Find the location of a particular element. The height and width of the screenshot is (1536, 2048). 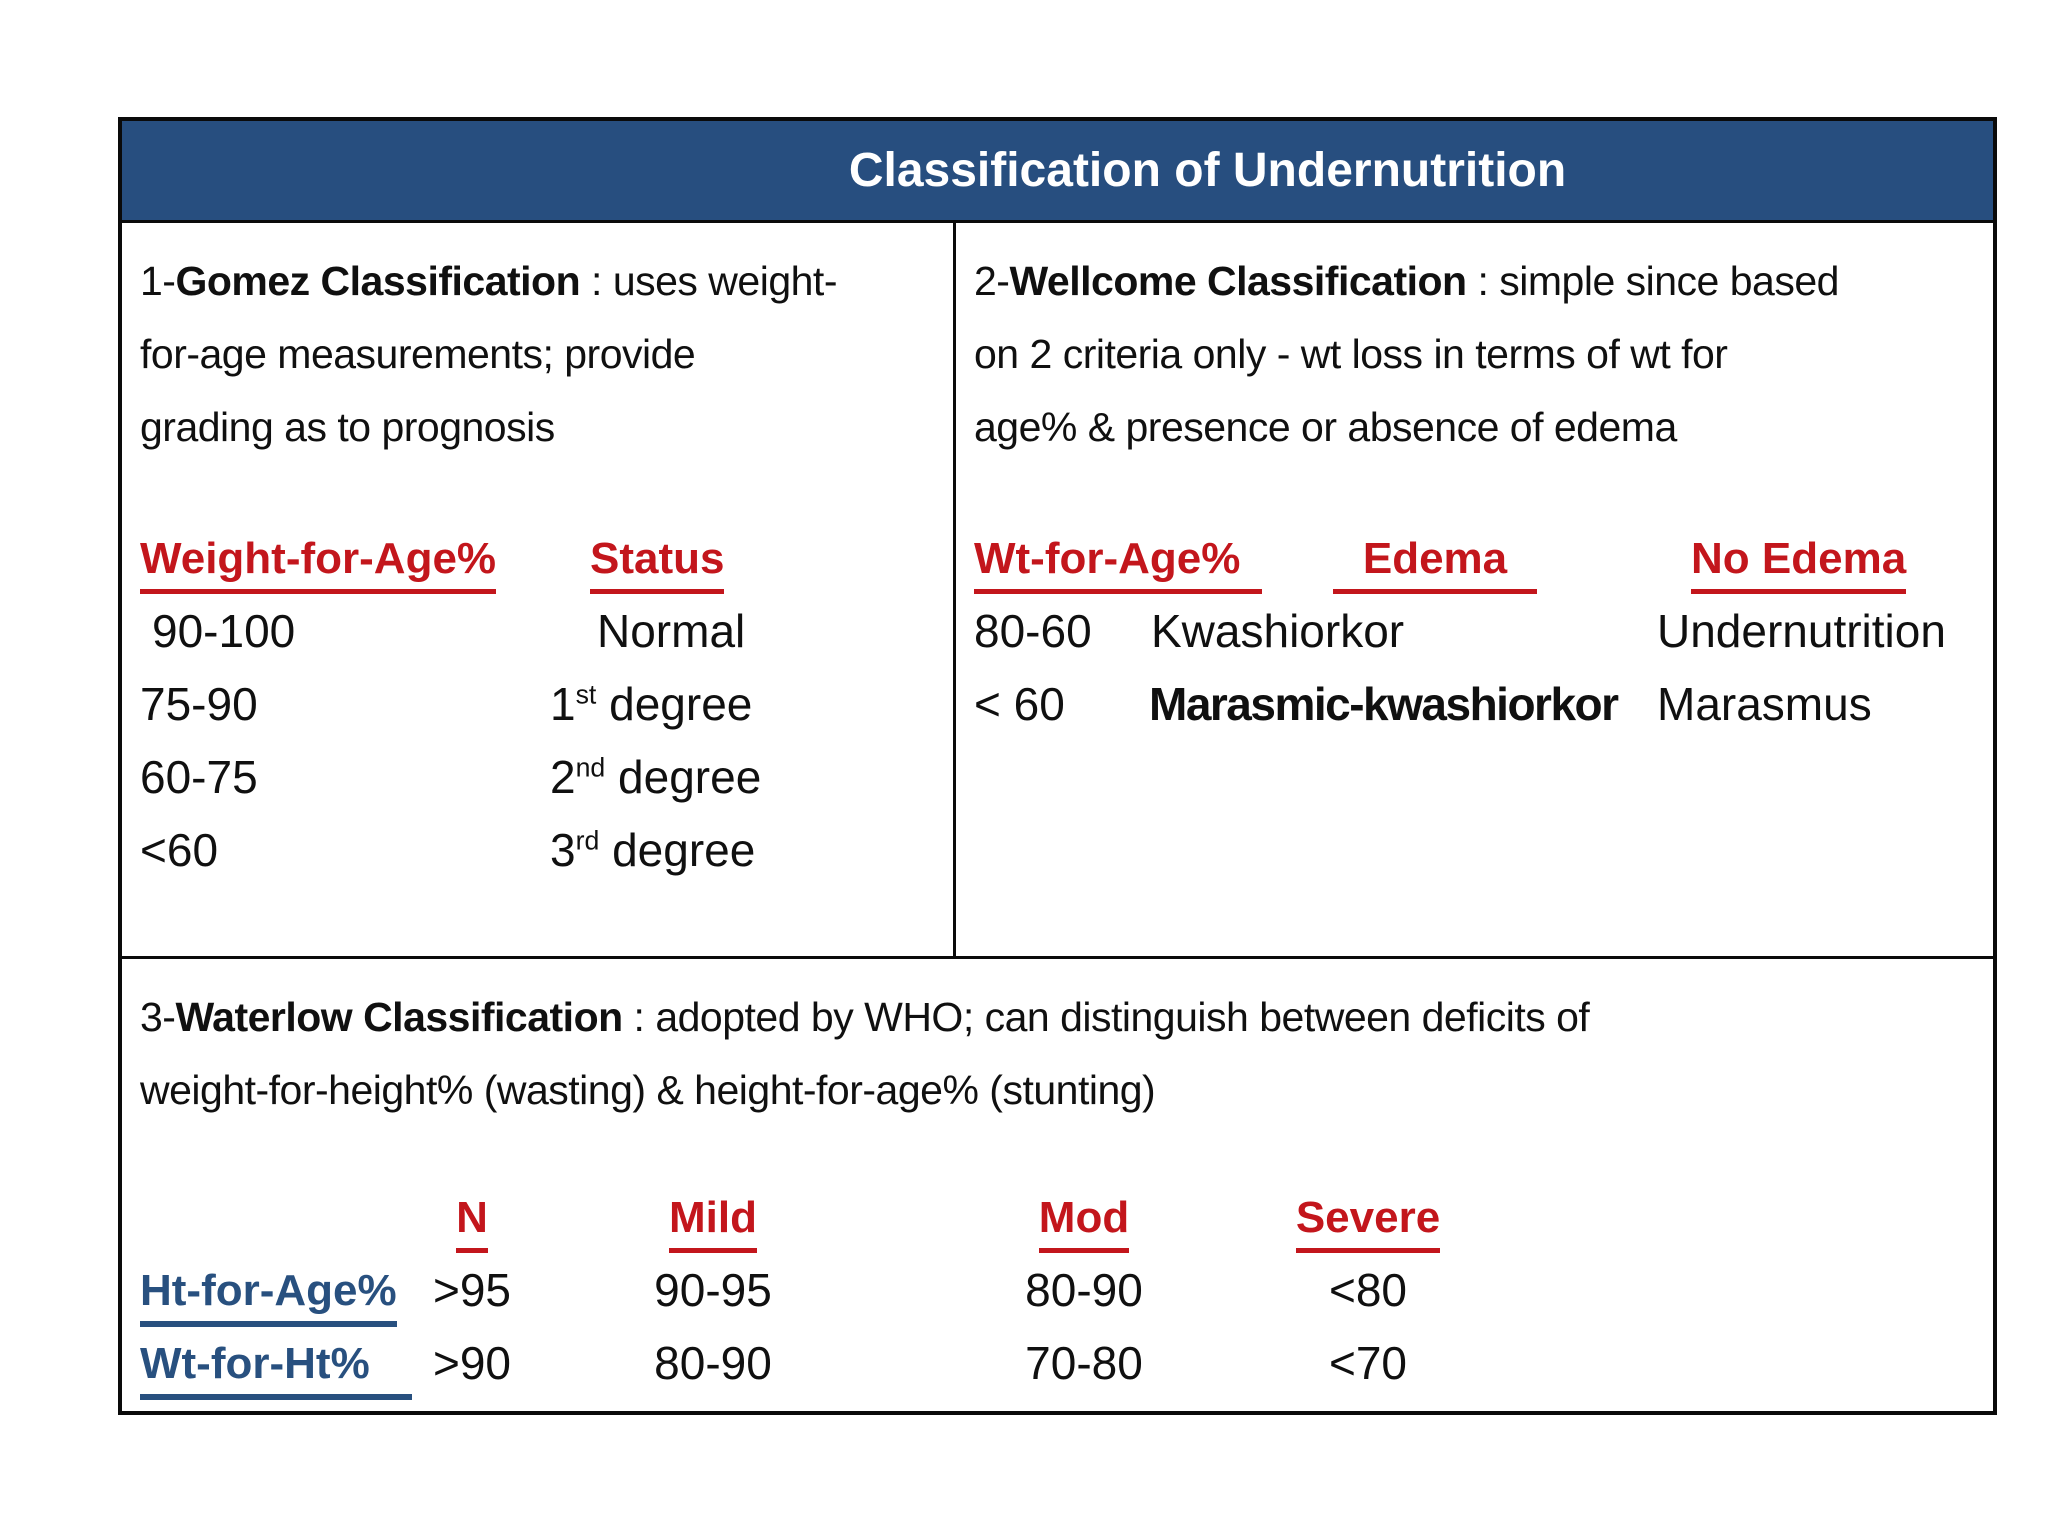

wellcome-col-header-no-edema: No Edema is located at coordinates (1816, 558).